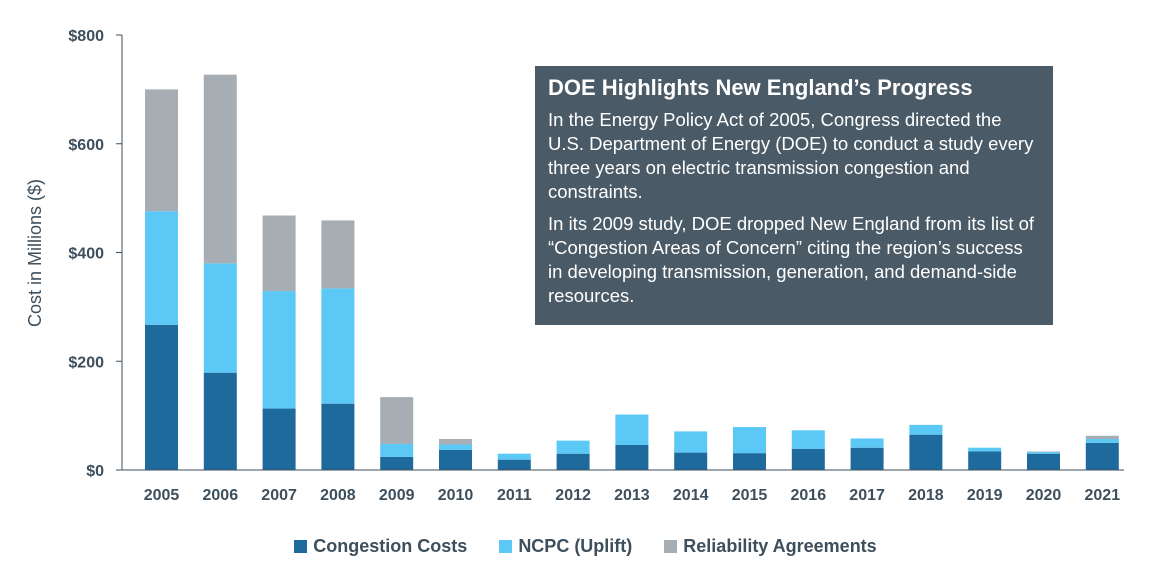 This screenshot has width=1151, height=567. Describe the element at coordinates (1044, 495) in the screenshot. I see `x-tick-label-2020: 2020` at that location.